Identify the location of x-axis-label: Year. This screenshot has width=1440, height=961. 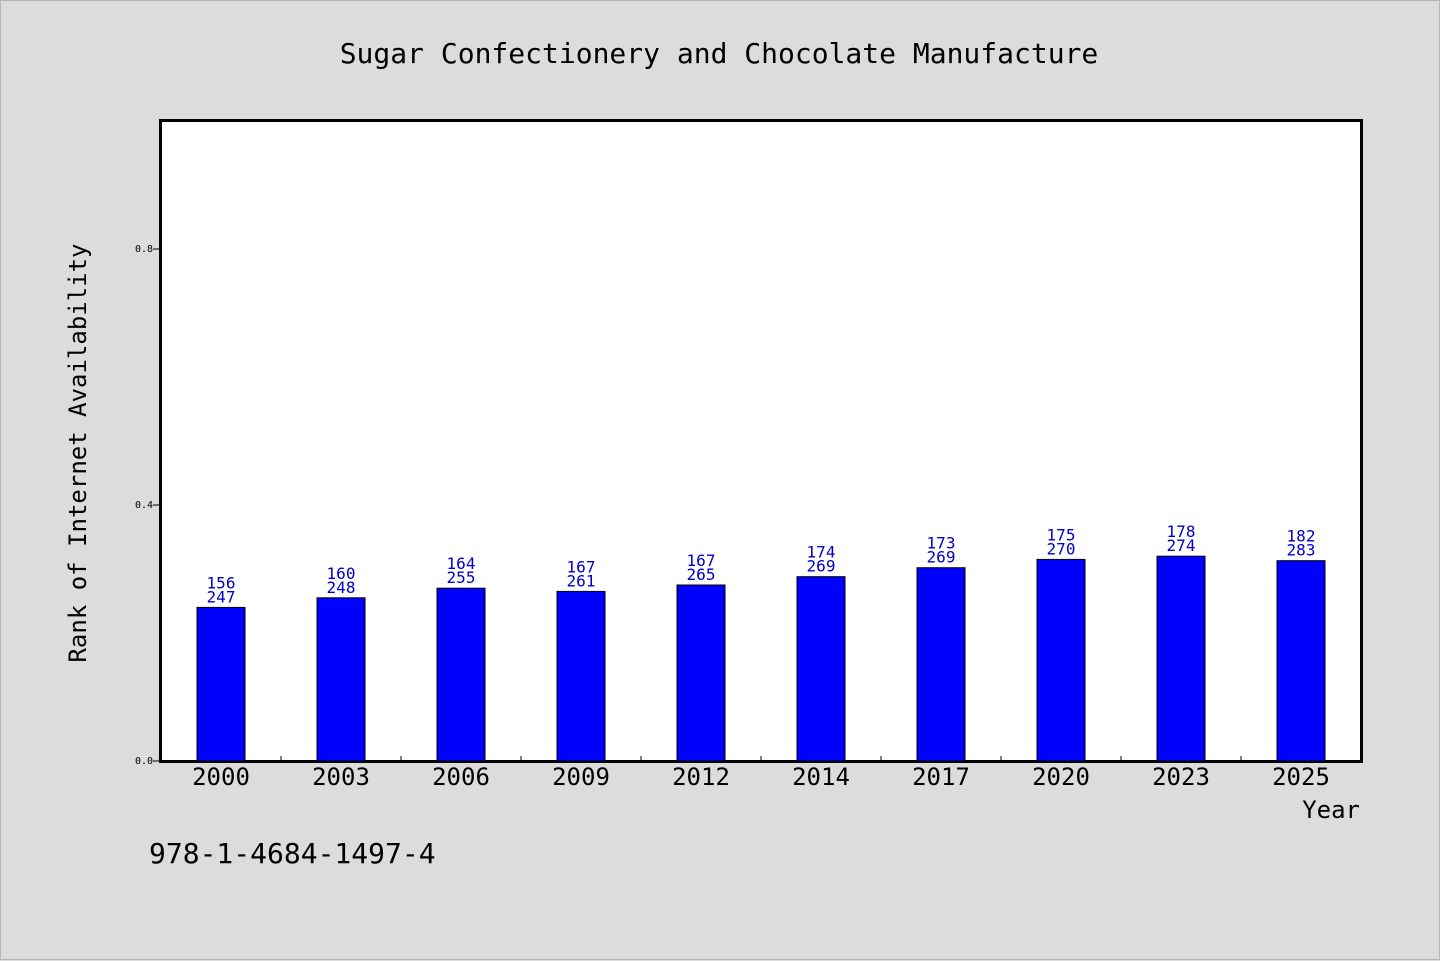
(1331, 810).